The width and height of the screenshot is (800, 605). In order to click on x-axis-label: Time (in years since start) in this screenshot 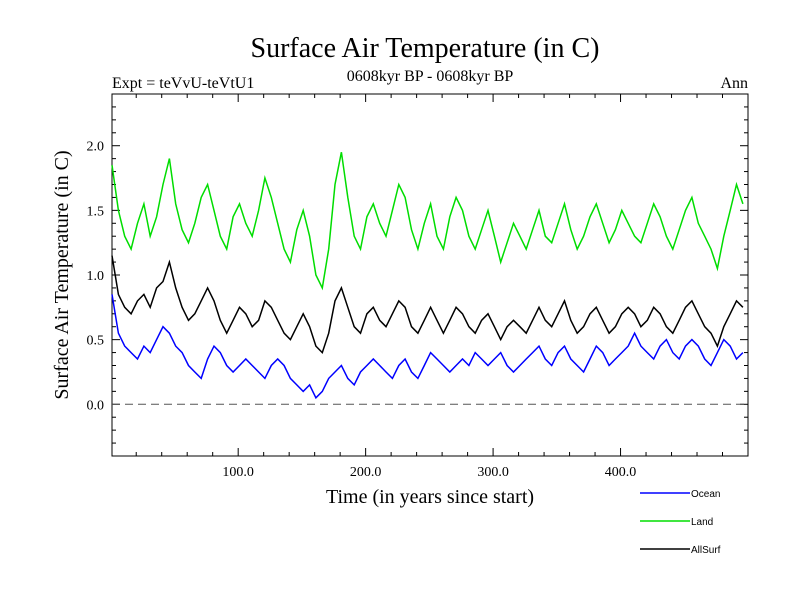, I will do `click(430, 497)`.